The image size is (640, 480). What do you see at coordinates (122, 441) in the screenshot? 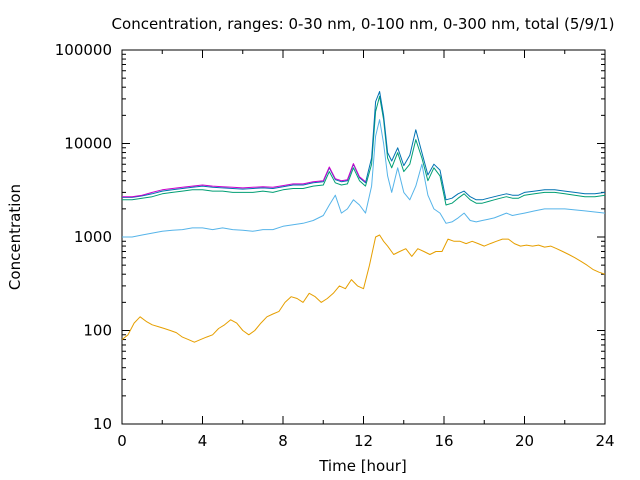
I see `x-tick-label: 0` at bounding box center [122, 441].